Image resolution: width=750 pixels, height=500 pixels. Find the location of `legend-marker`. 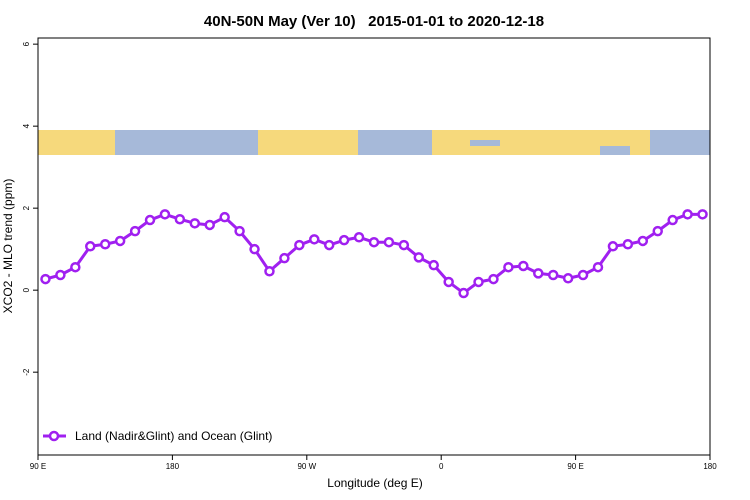

legend-marker is located at coordinates (54, 436).